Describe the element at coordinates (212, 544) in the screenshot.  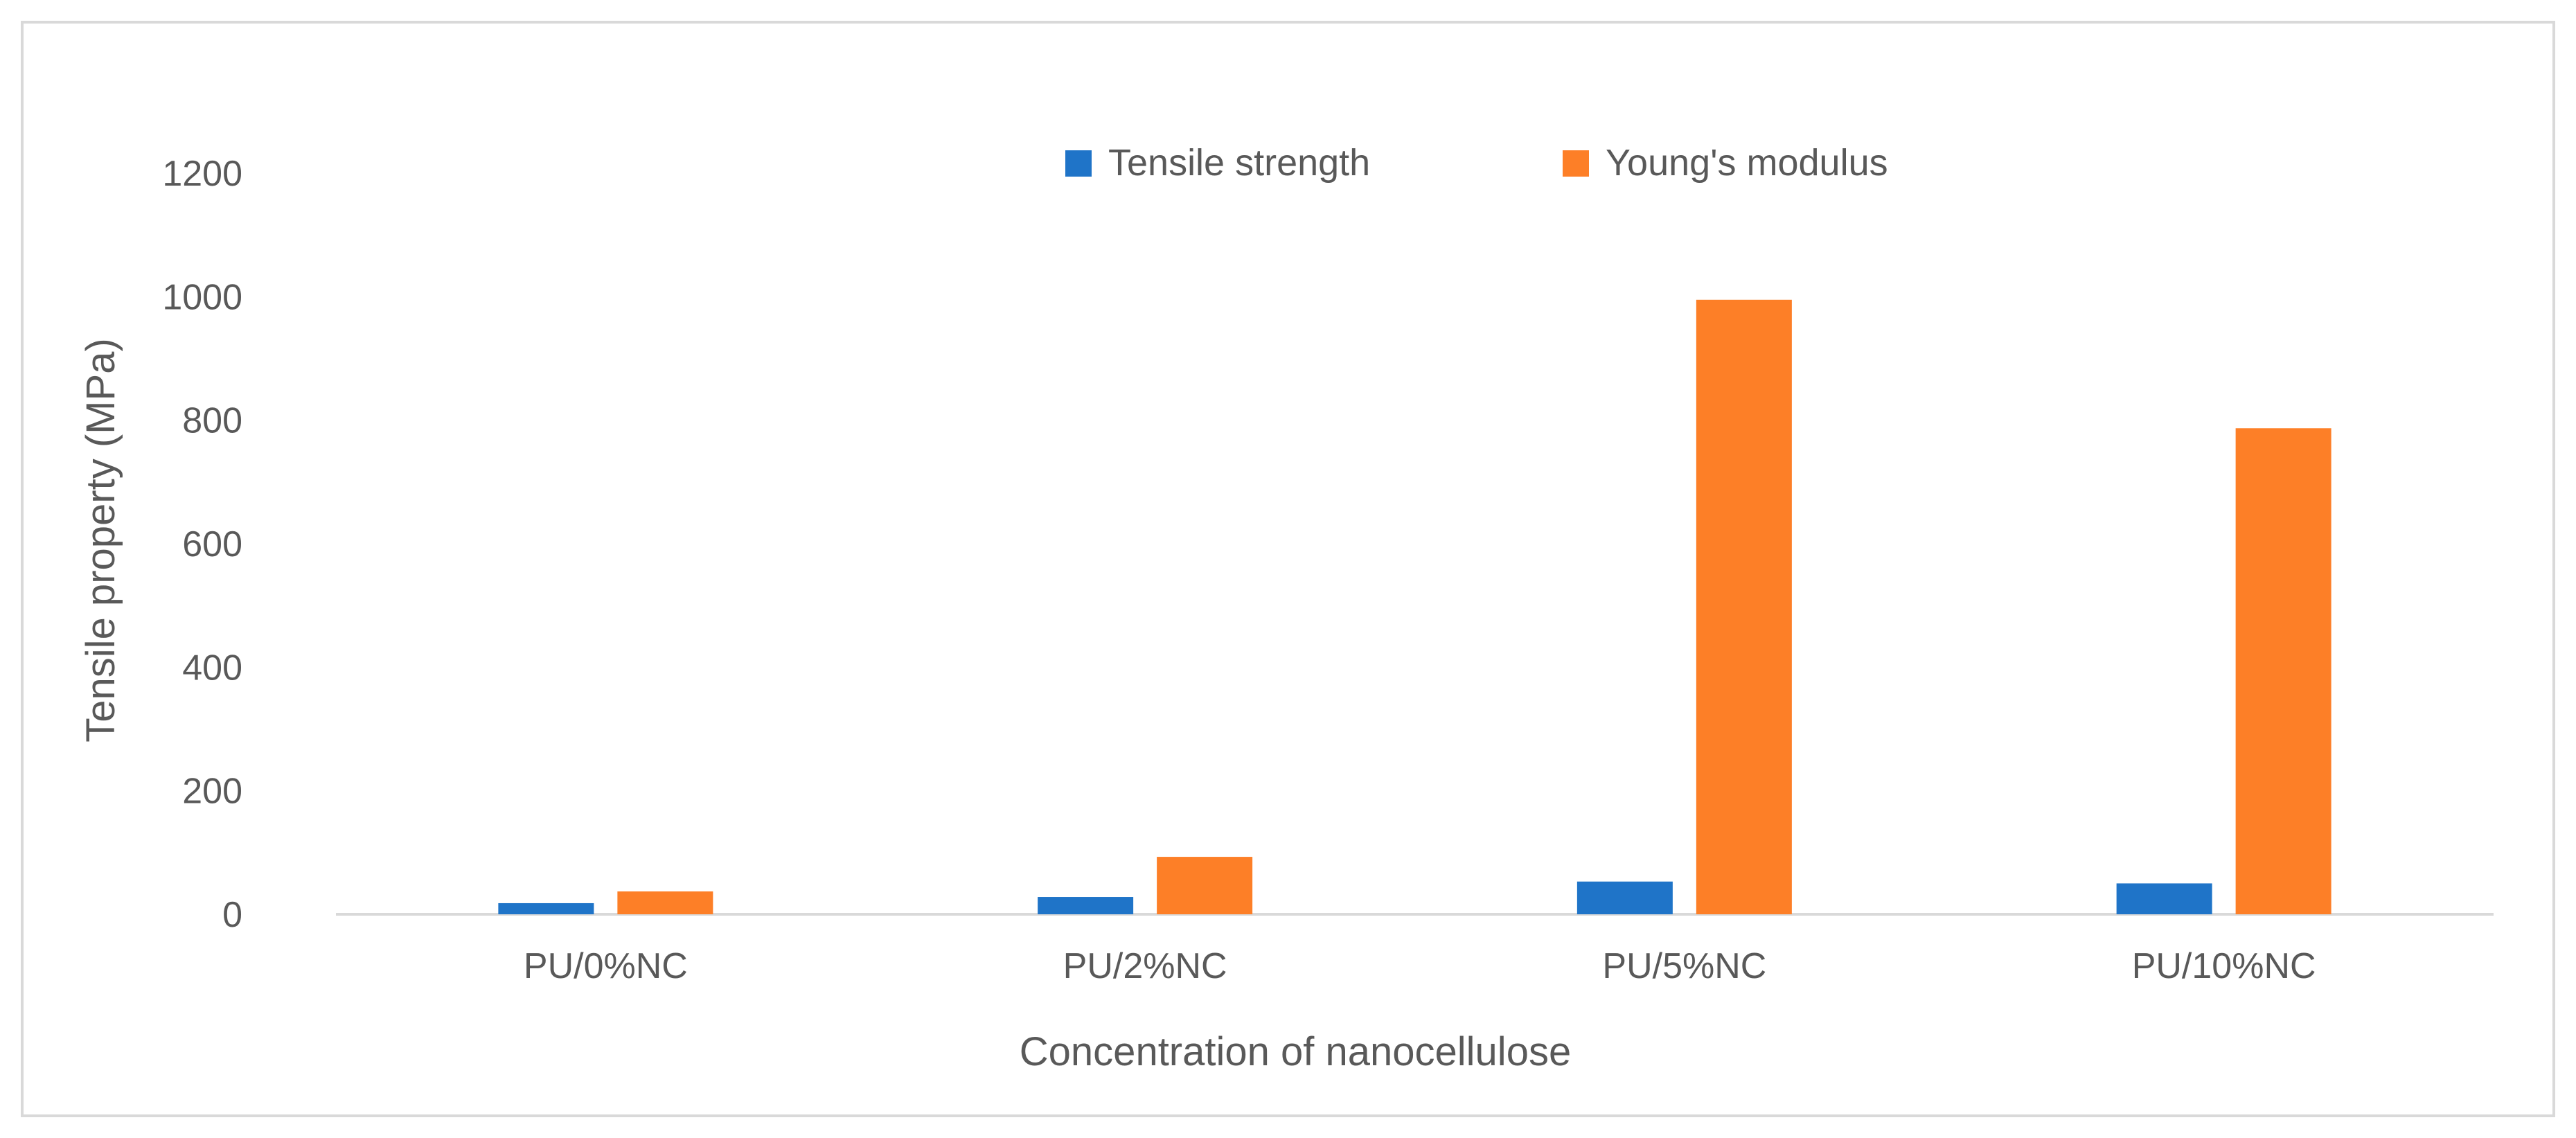
I see `y-tick-label: 600` at that location.